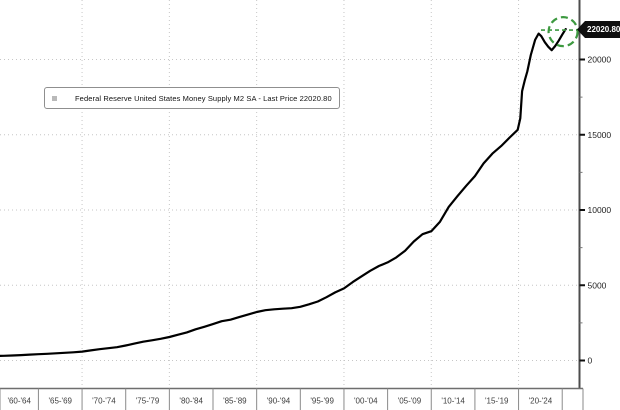 The height and width of the screenshot is (410, 620). I want to click on x-tick-label: '90-'94, so click(279, 401).